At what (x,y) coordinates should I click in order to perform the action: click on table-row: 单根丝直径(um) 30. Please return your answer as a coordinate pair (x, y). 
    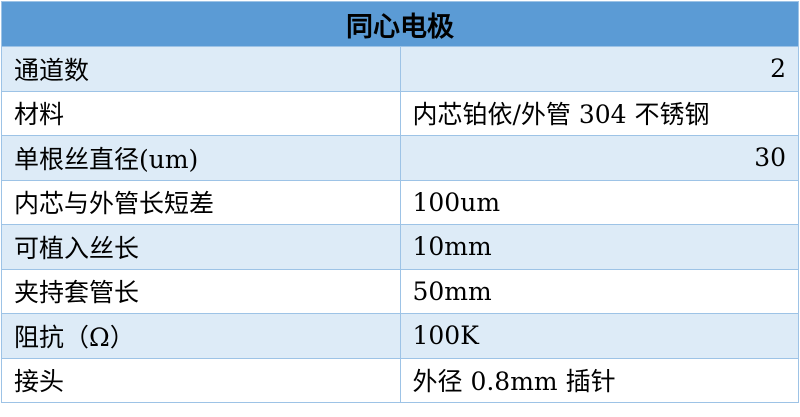
    Looking at the image, I should click on (400, 158).